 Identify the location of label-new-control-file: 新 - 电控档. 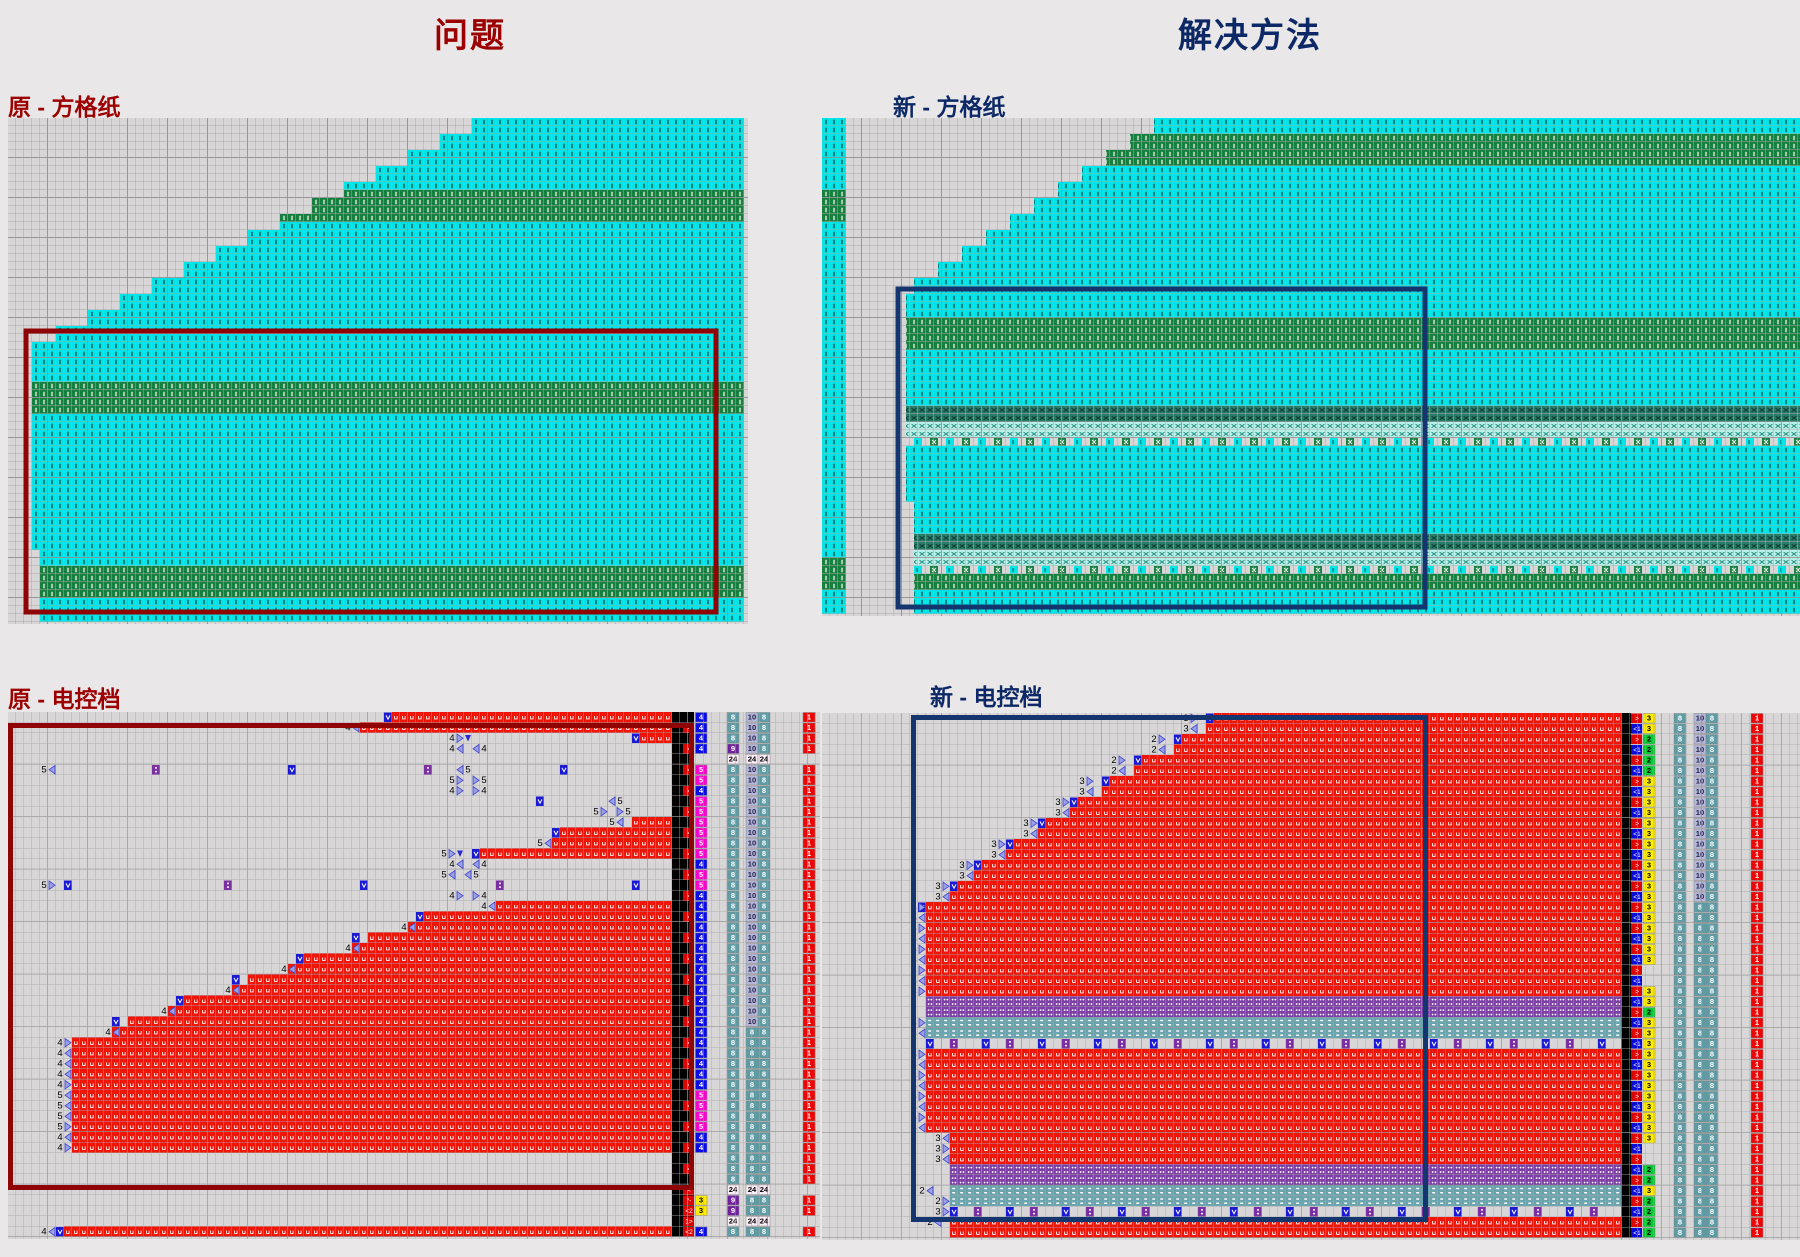
(986, 697).